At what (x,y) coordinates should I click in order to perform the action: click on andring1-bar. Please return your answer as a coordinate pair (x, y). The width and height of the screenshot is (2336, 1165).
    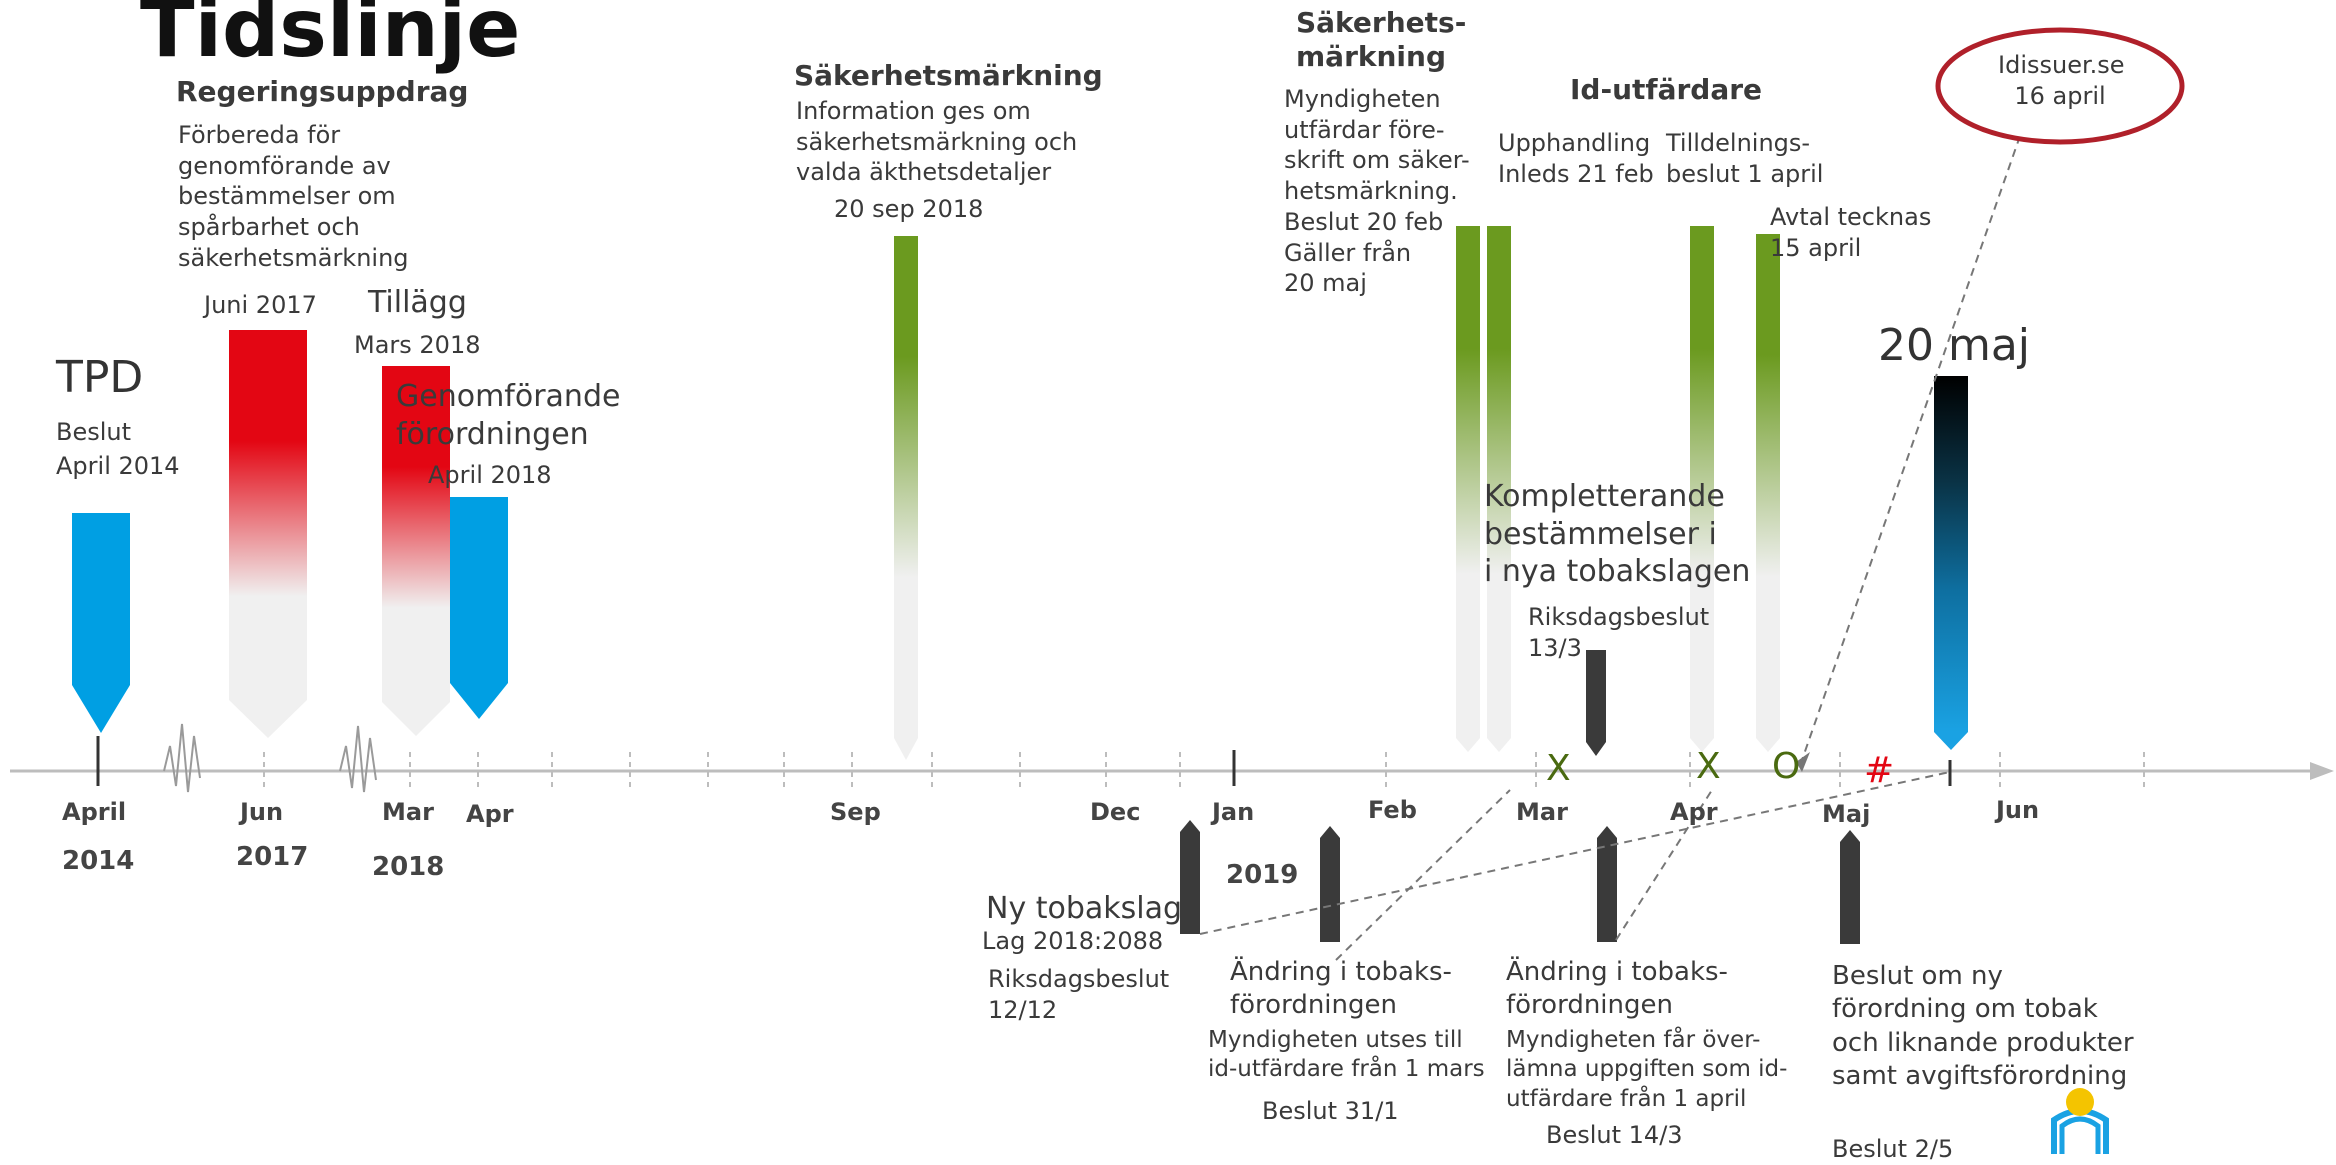
    Looking at the image, I should click on (1330, 890).